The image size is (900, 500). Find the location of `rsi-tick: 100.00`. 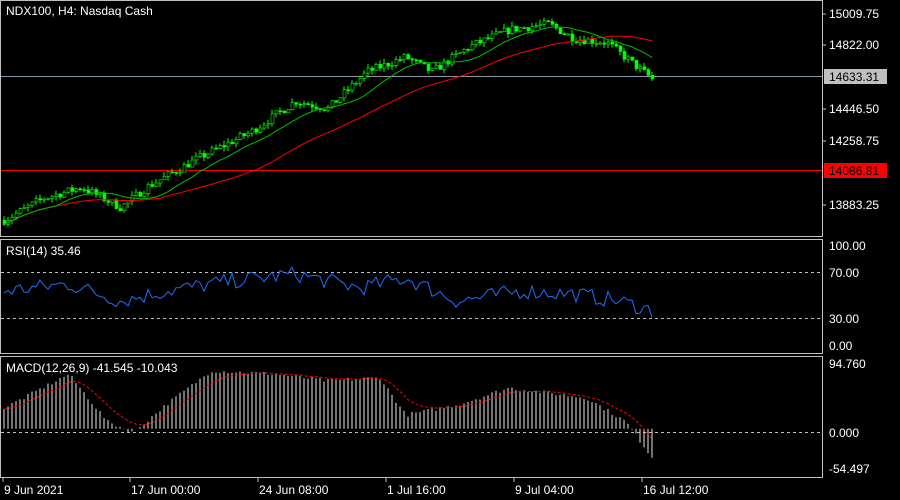

rsi-tick: 100.00 is located at coordinates (847, 246).